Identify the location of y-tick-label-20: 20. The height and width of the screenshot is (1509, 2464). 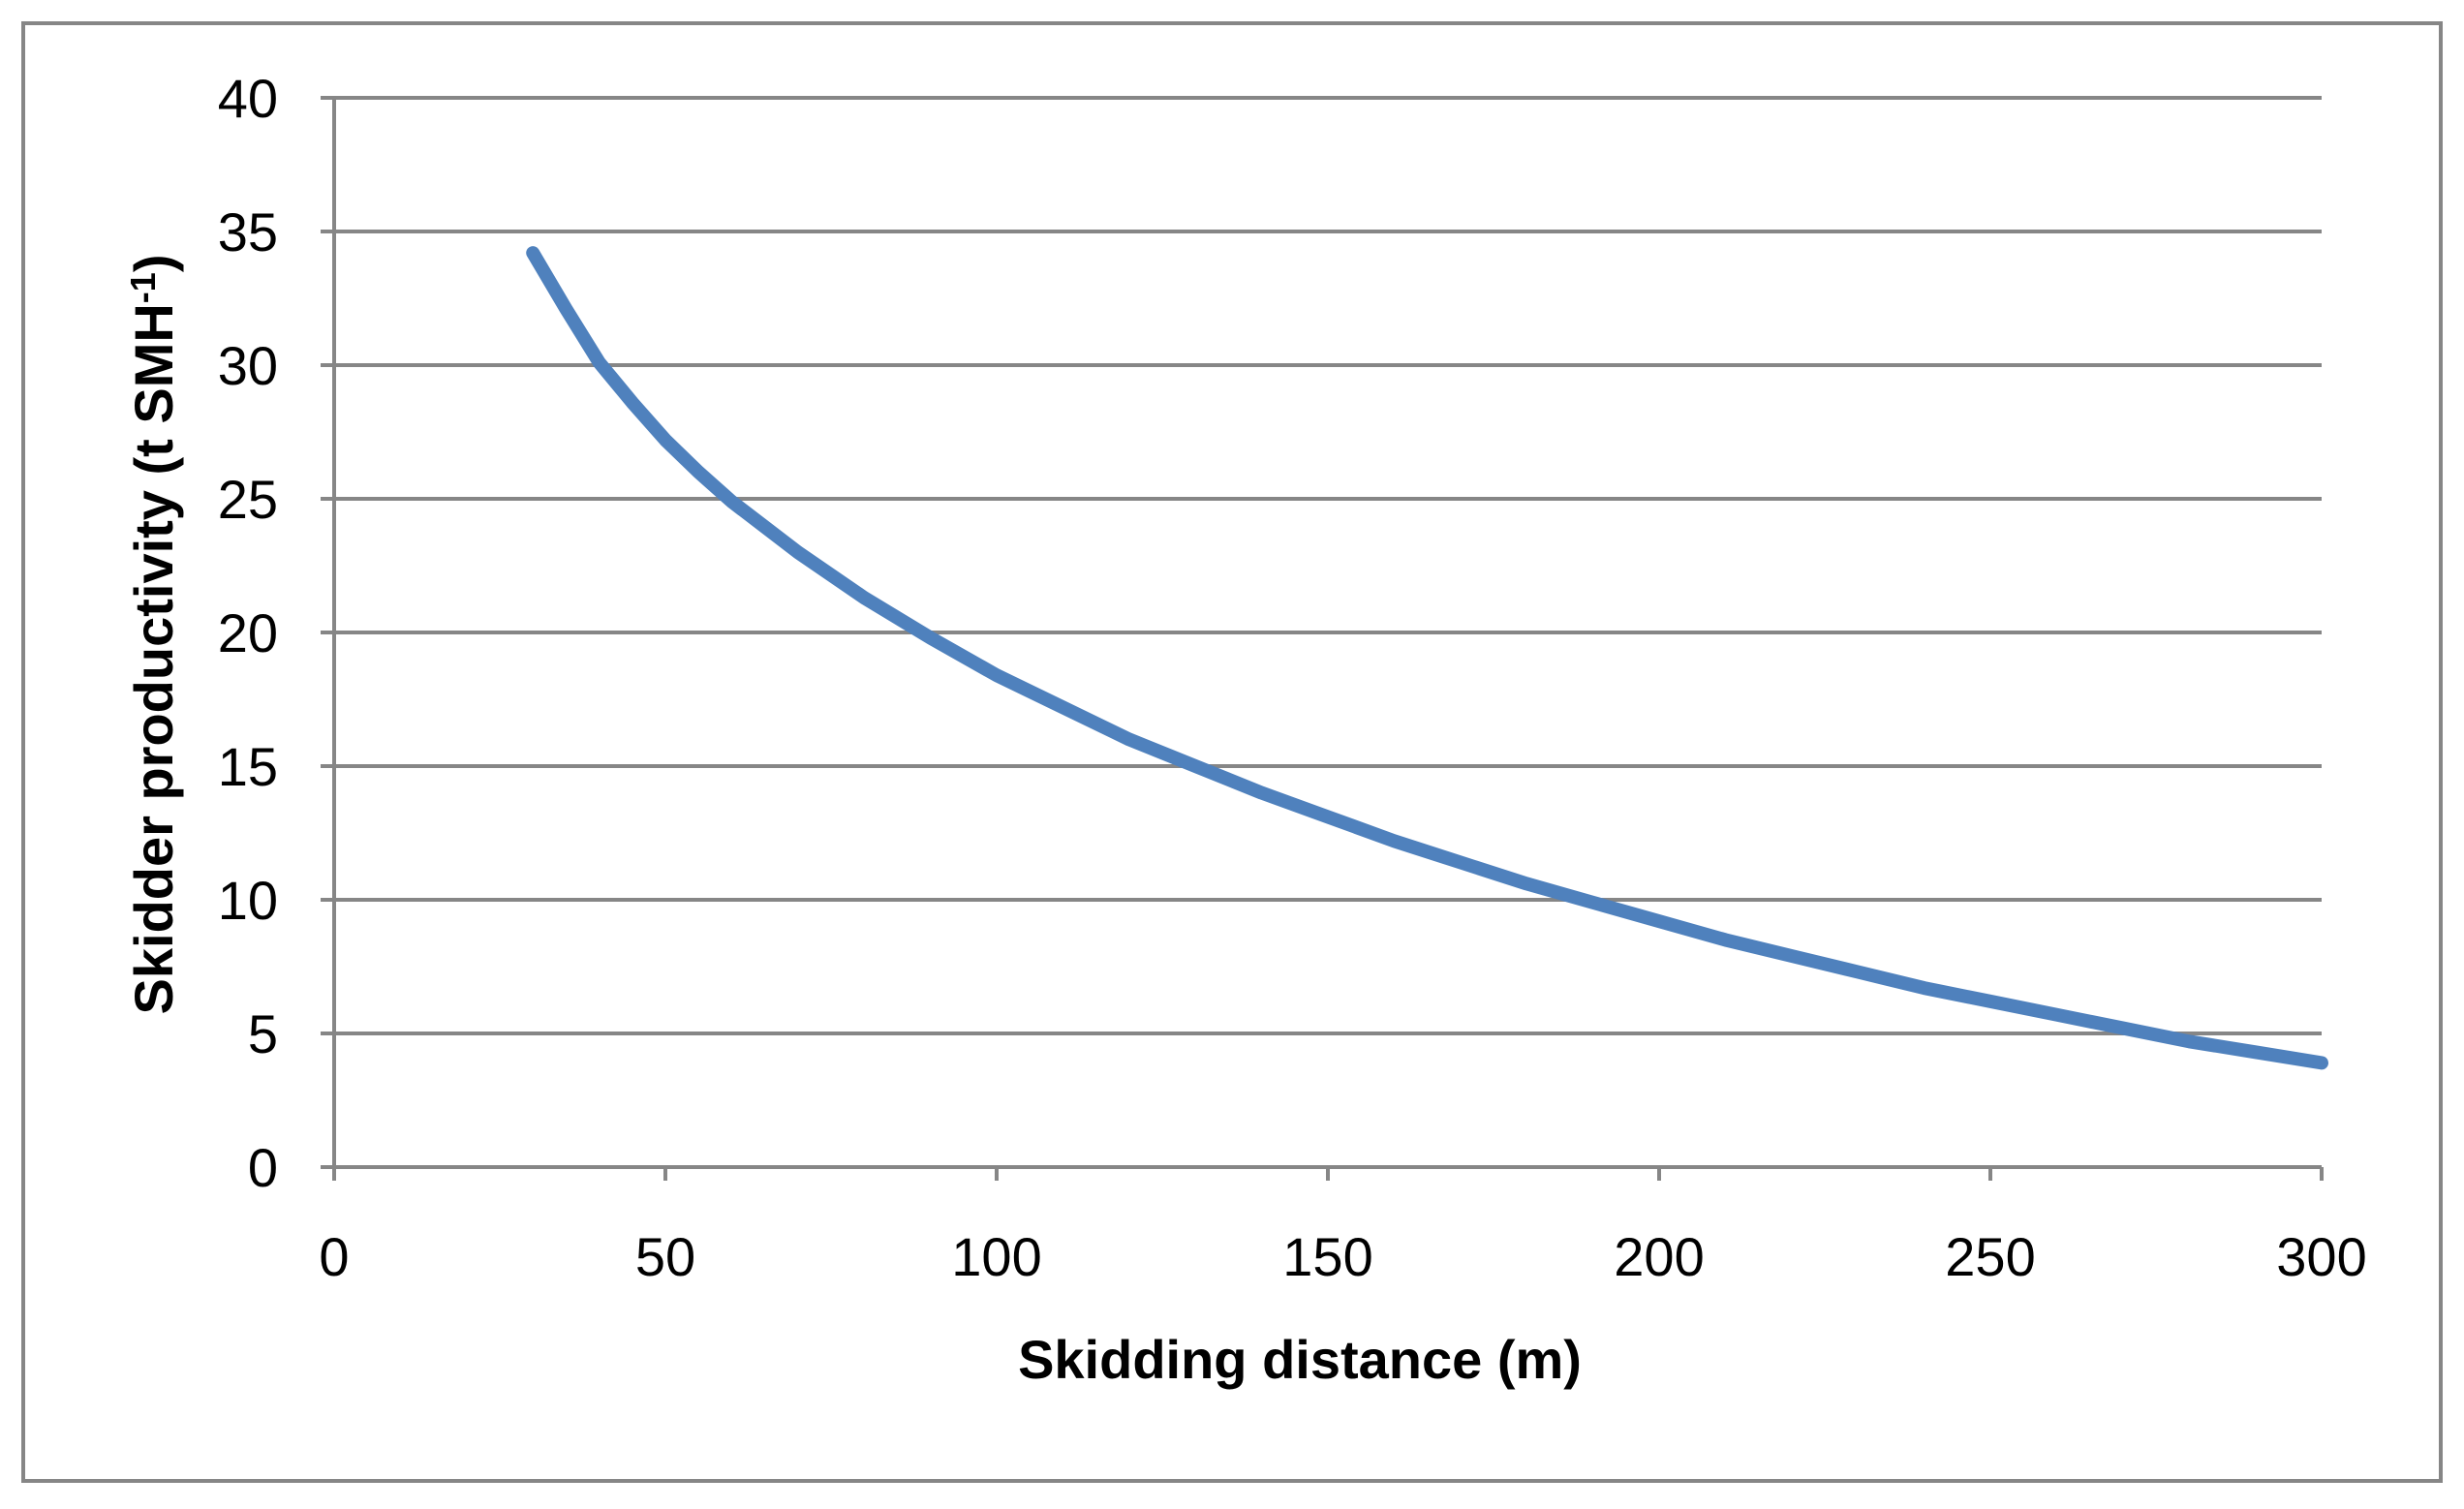
(248, 633).